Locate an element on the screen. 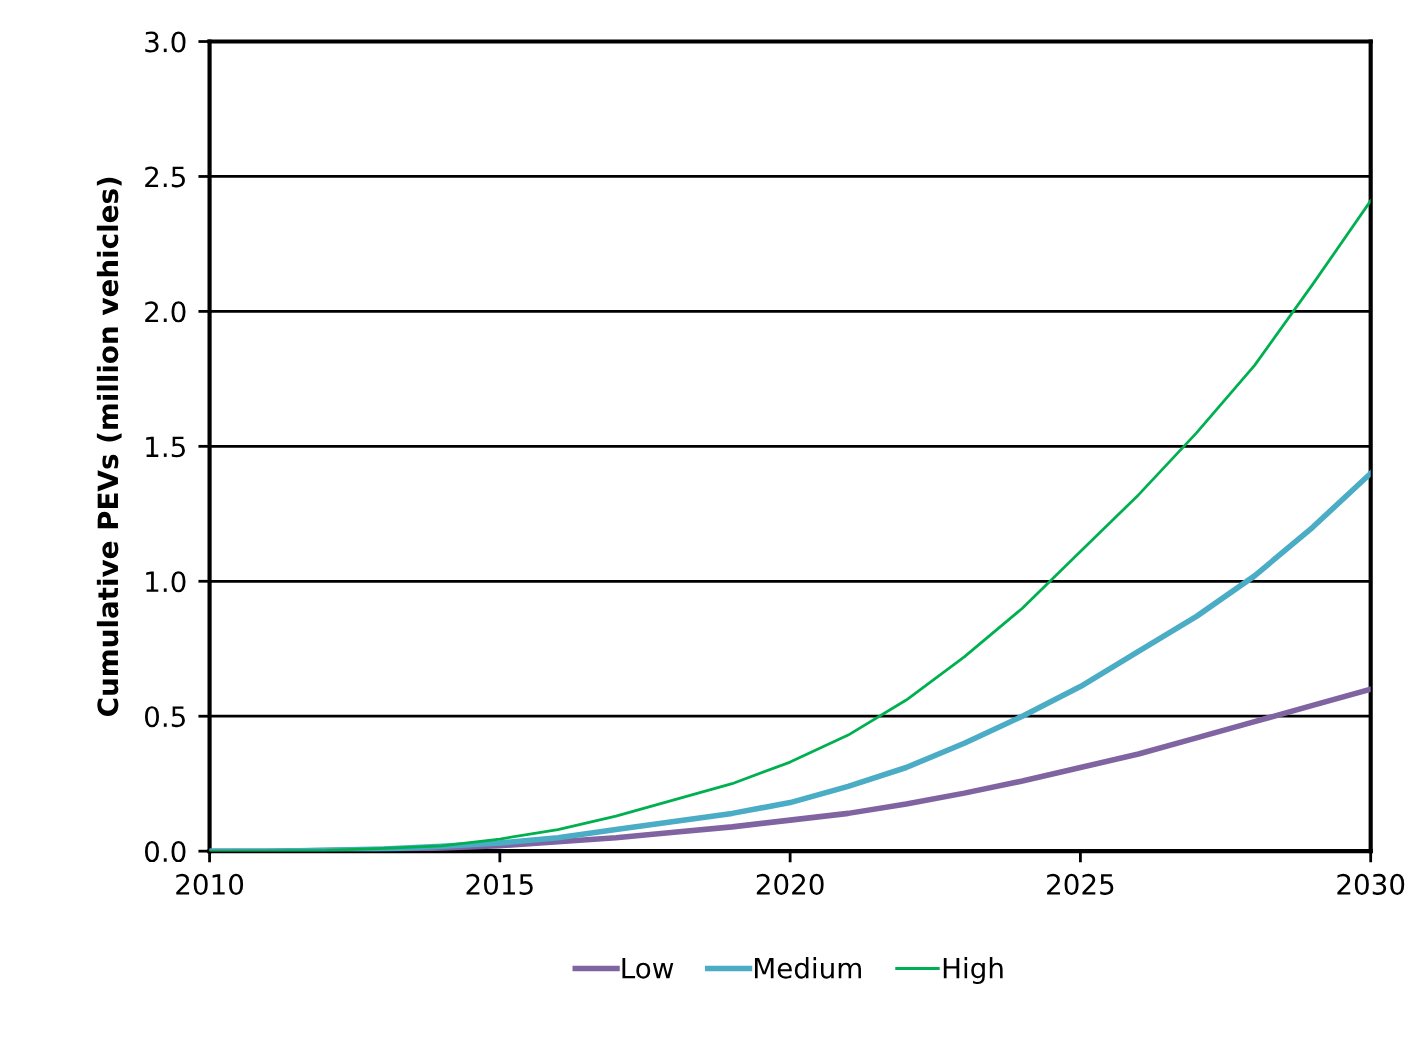  x-tick-label: 2030 is located at coordinates (1371, 884).